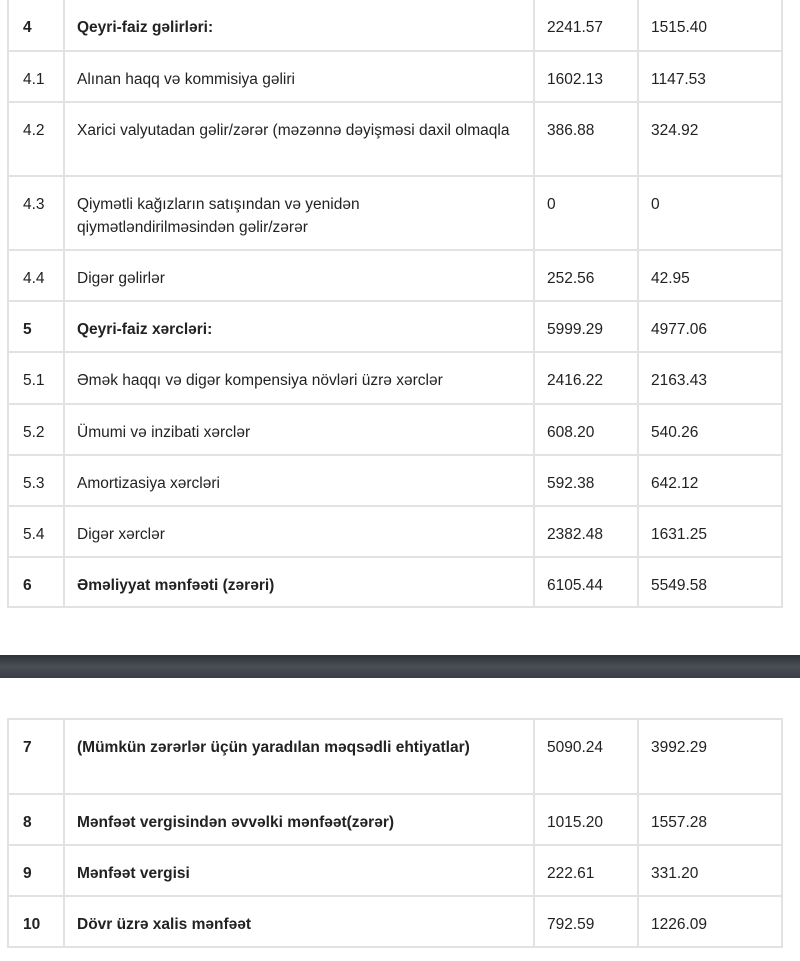  I want to click on value-current: 0, so click(586, 213).